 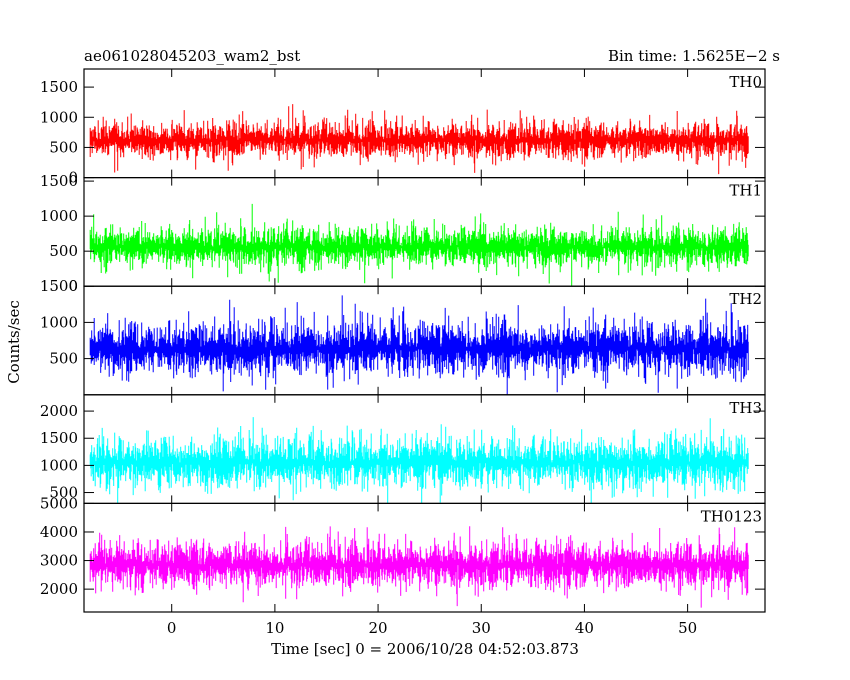 What do you see at coordinates (192, 56) in the screenshot?
I see `chart-title-left: ae061028045203_wam2_bst` at bounding box center [192, 56].